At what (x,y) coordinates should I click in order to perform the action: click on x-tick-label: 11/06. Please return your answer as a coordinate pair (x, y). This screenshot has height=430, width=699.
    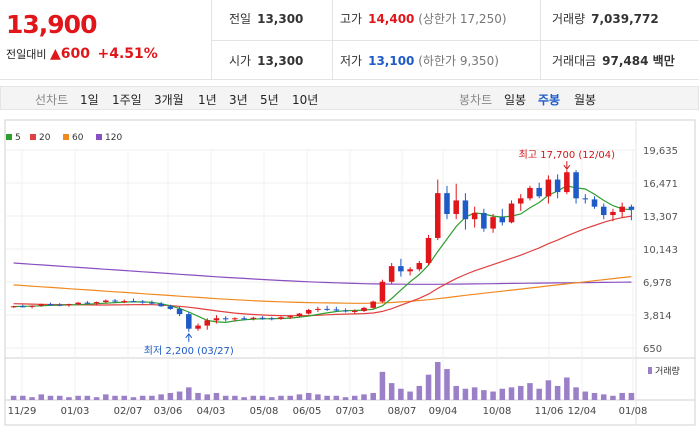
    Looking at the image, I should click on (549, 411).